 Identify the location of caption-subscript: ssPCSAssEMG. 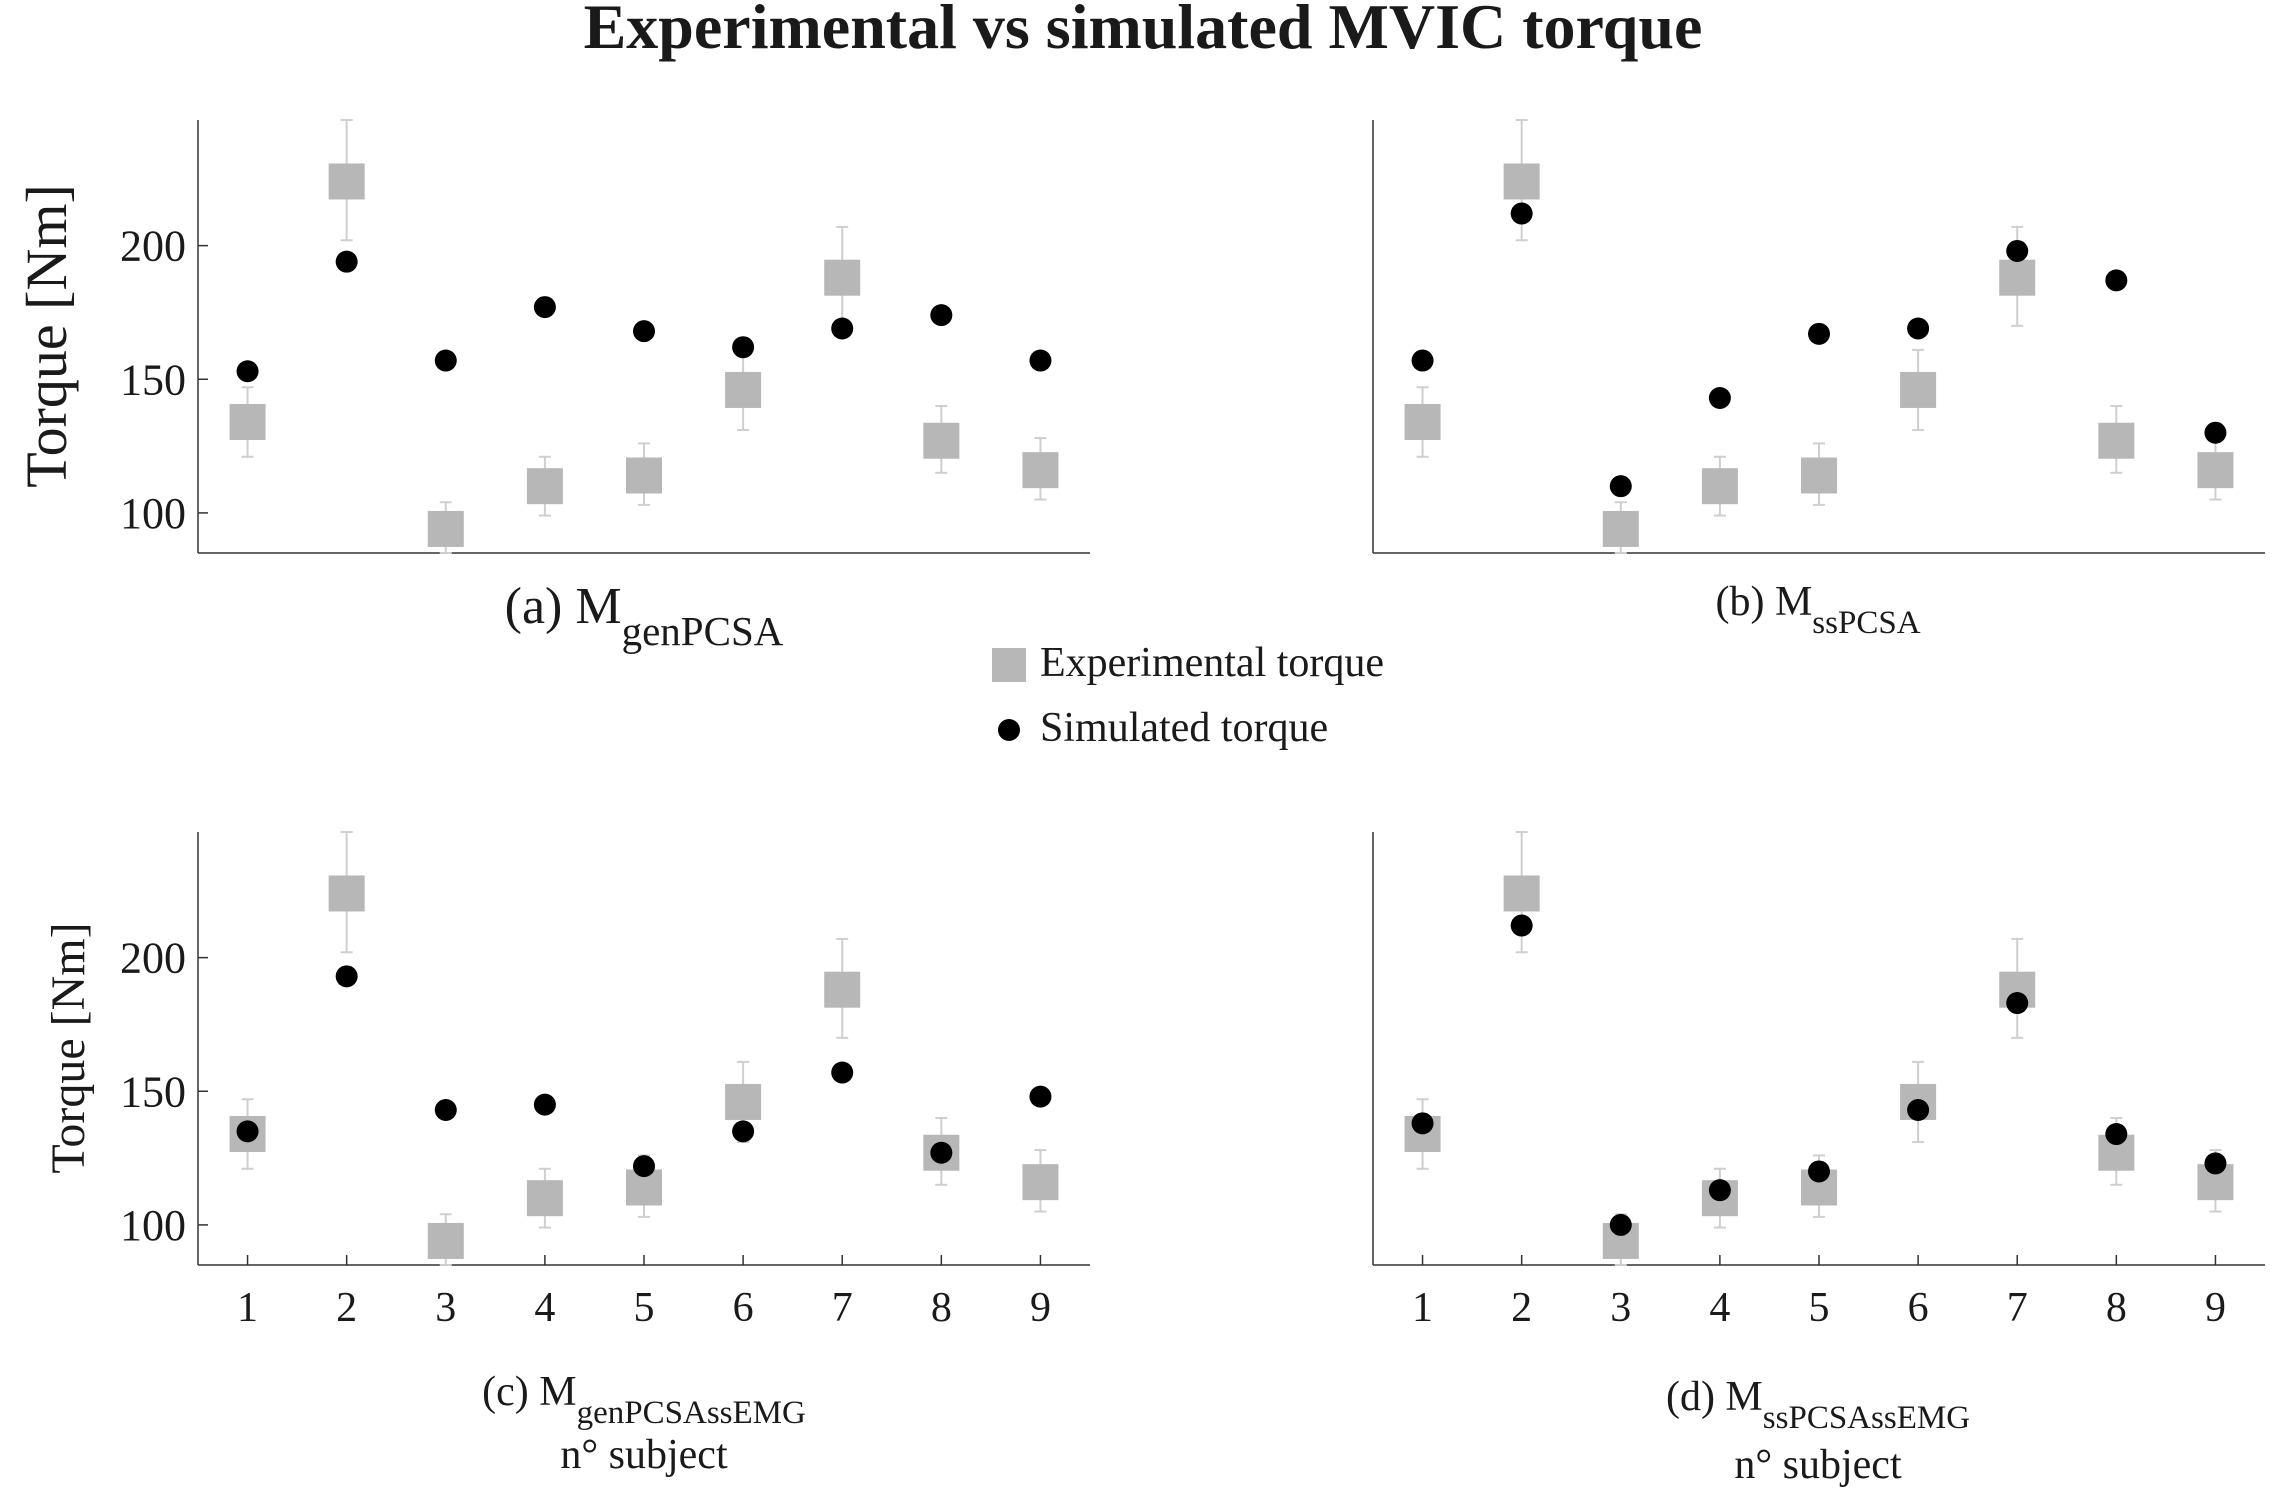
(1866, 1418).